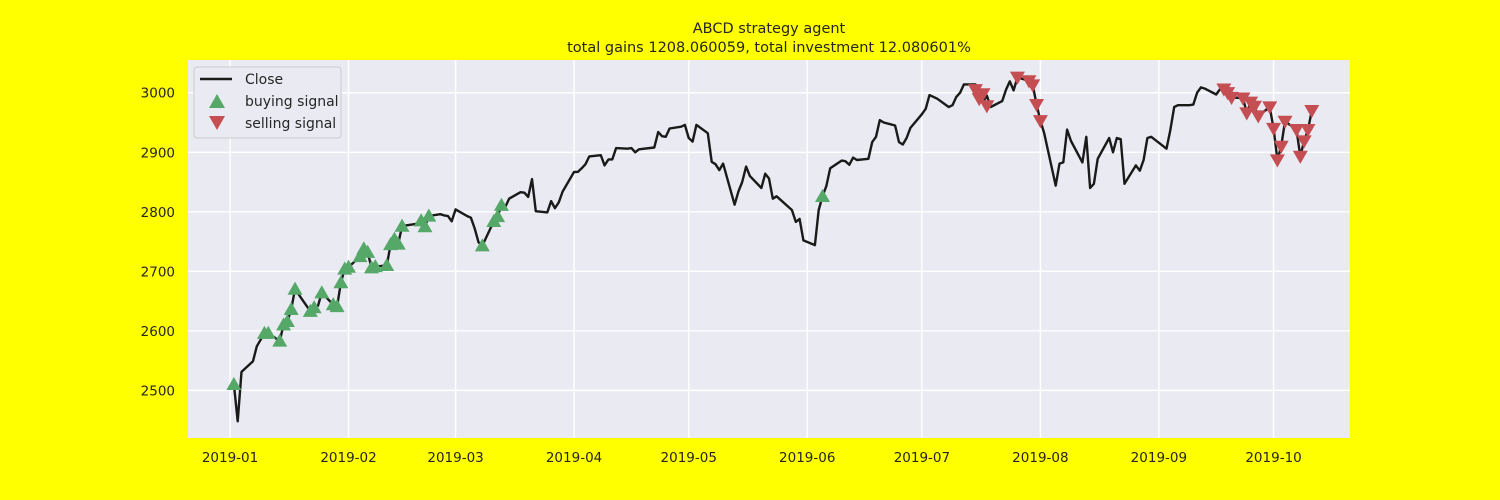 The width and height of the screenshot is (1500, 500). What do you see at coordinates (455, 458) in the screenshot?
I see `x-tick-label: 2019-03` at bounding box center [455, 458].